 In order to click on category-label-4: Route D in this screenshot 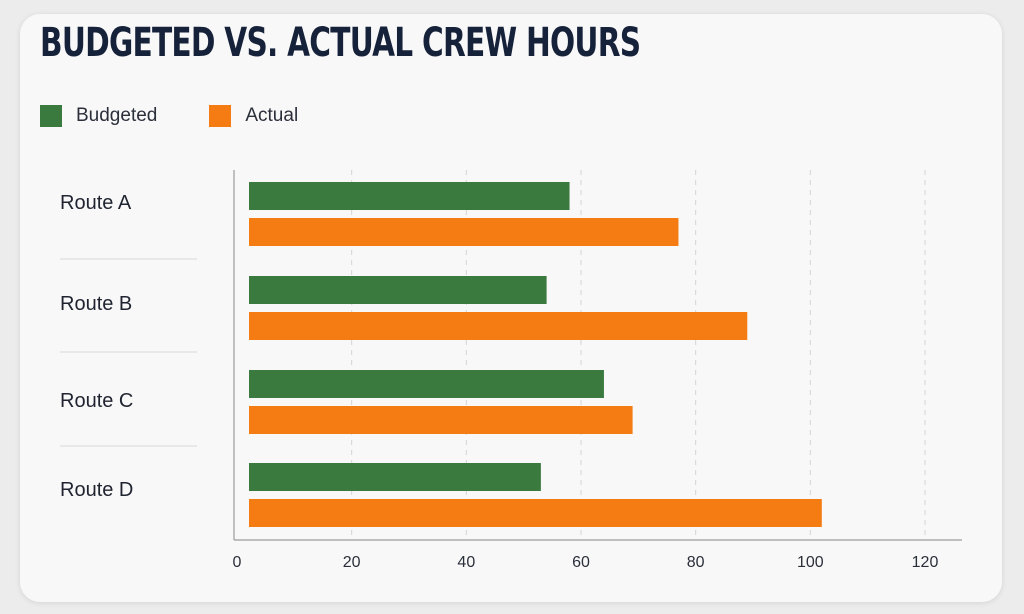, I will do `click(96, 490)`.